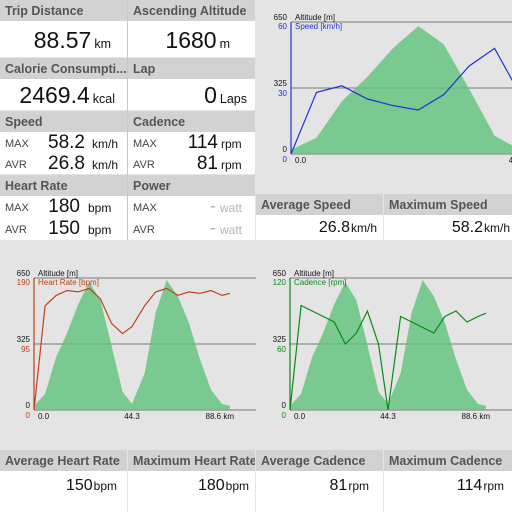  Describe the element at coordinates (191, 68) in the screenshot. I see `tile-label: Lap` at that location.